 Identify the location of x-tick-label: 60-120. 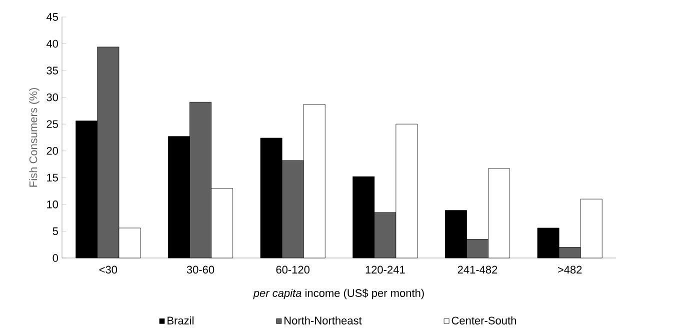
(293, 270).